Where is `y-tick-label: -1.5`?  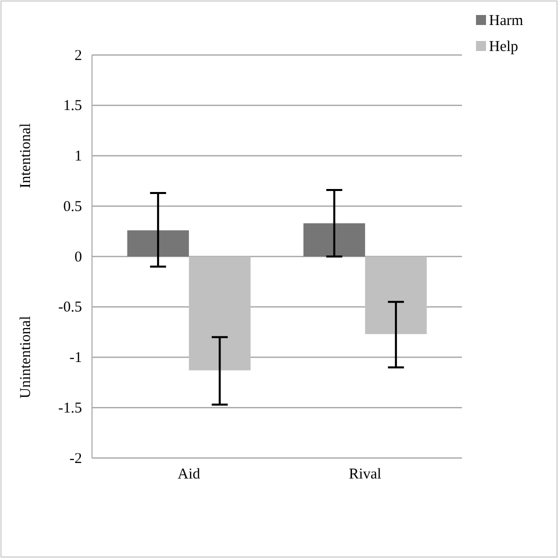 y-tick-label: -1.5 is located at coordinates (70, 408).